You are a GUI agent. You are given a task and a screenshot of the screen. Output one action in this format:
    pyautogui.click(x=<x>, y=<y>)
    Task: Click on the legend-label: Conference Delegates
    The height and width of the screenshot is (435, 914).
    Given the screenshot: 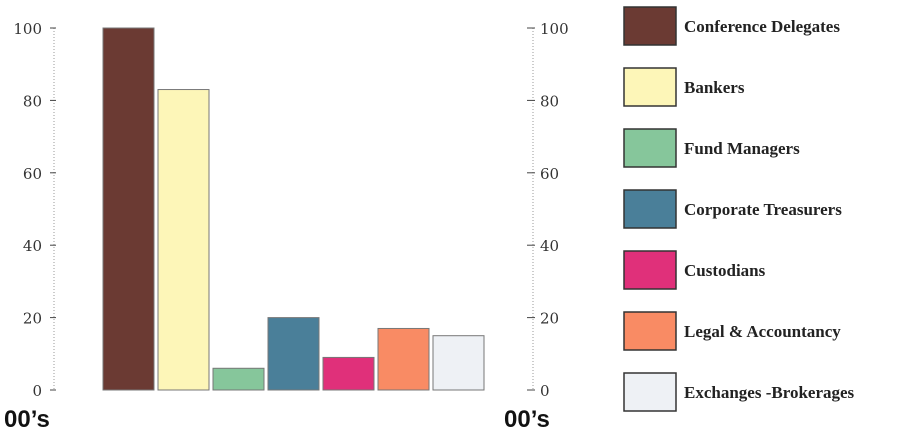 What is the action you would take?
    pyautogui.click(x=762, y=26)
    